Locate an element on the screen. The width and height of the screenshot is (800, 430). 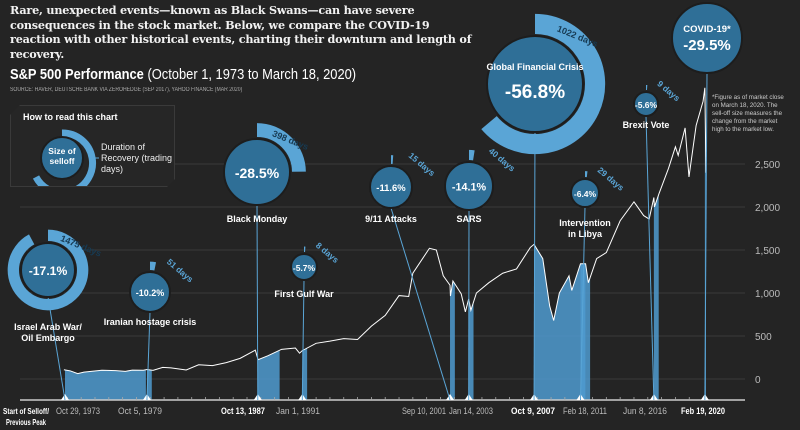
event-date-label: Oct 9, 2007 is located at coordinates (533, 411).